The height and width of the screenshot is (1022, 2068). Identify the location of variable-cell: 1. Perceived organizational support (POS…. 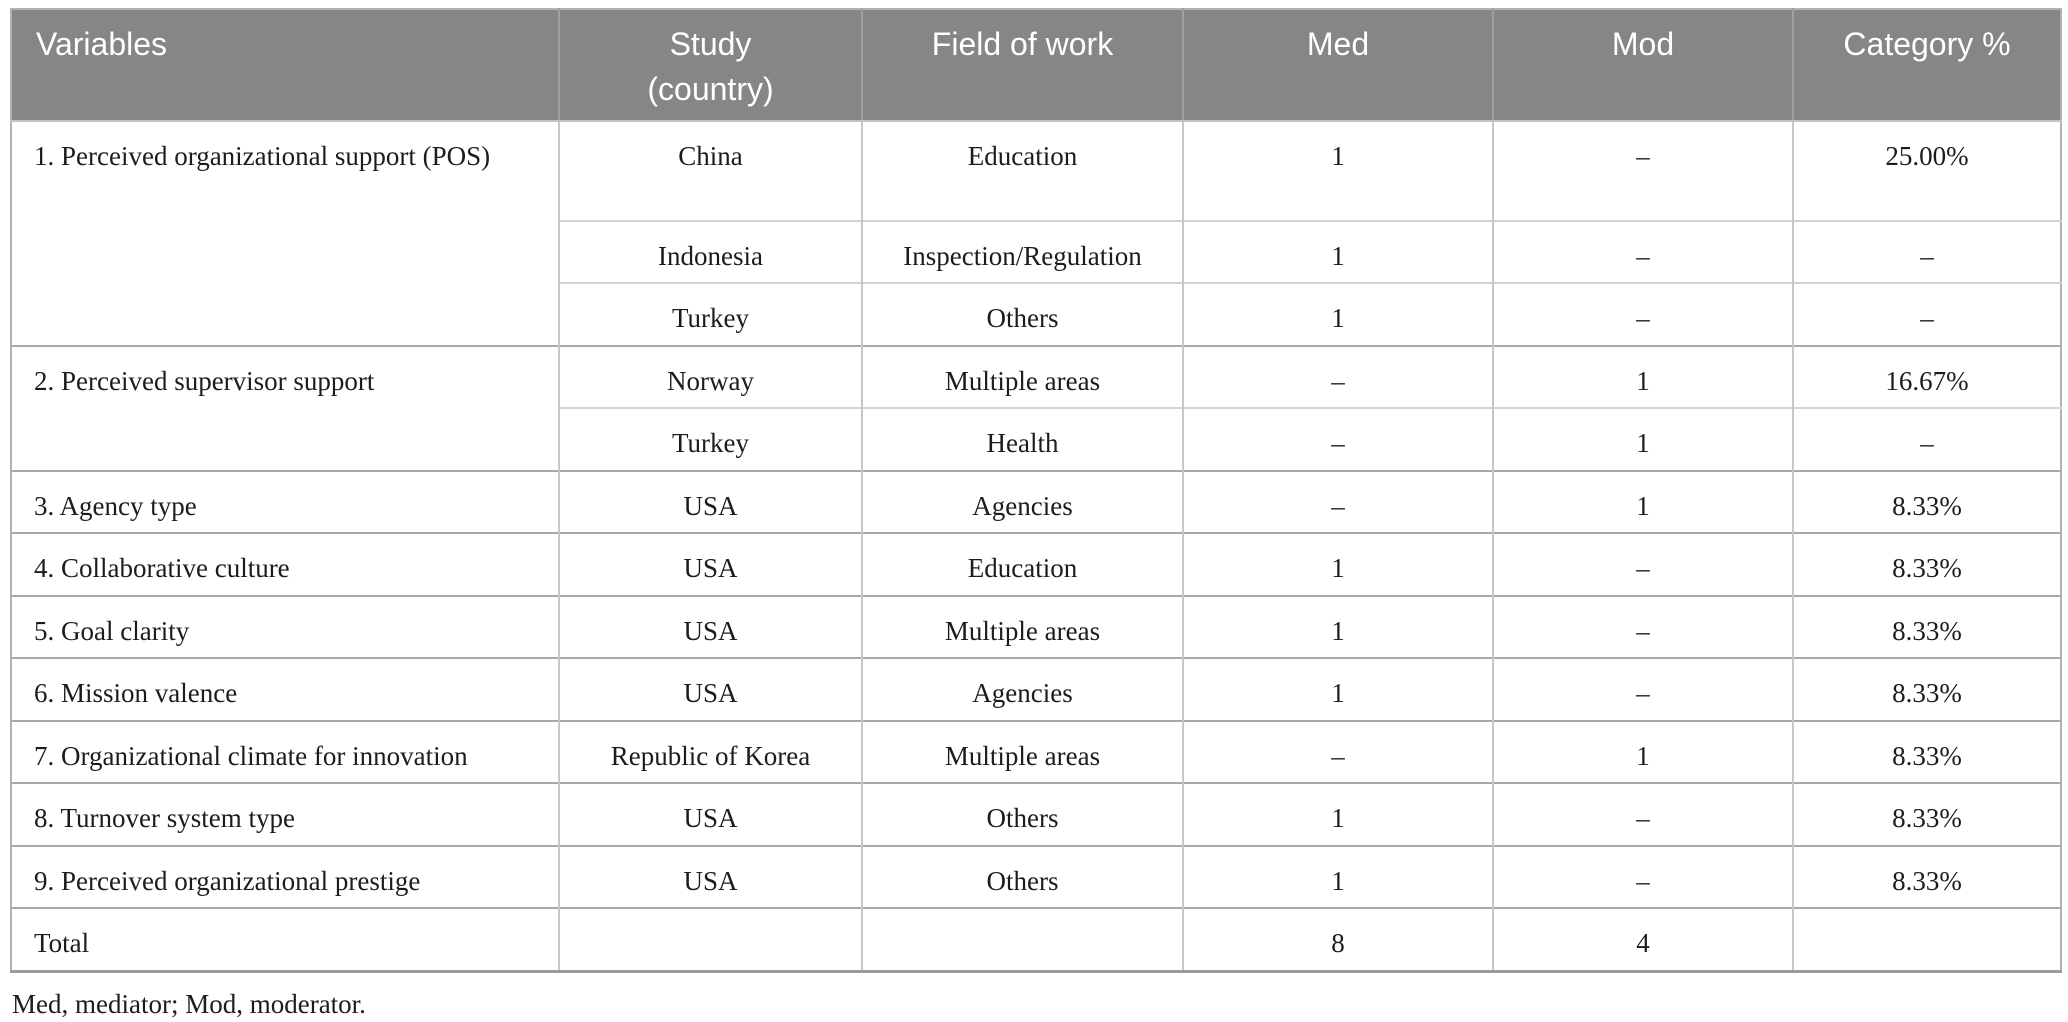
(285, 232).